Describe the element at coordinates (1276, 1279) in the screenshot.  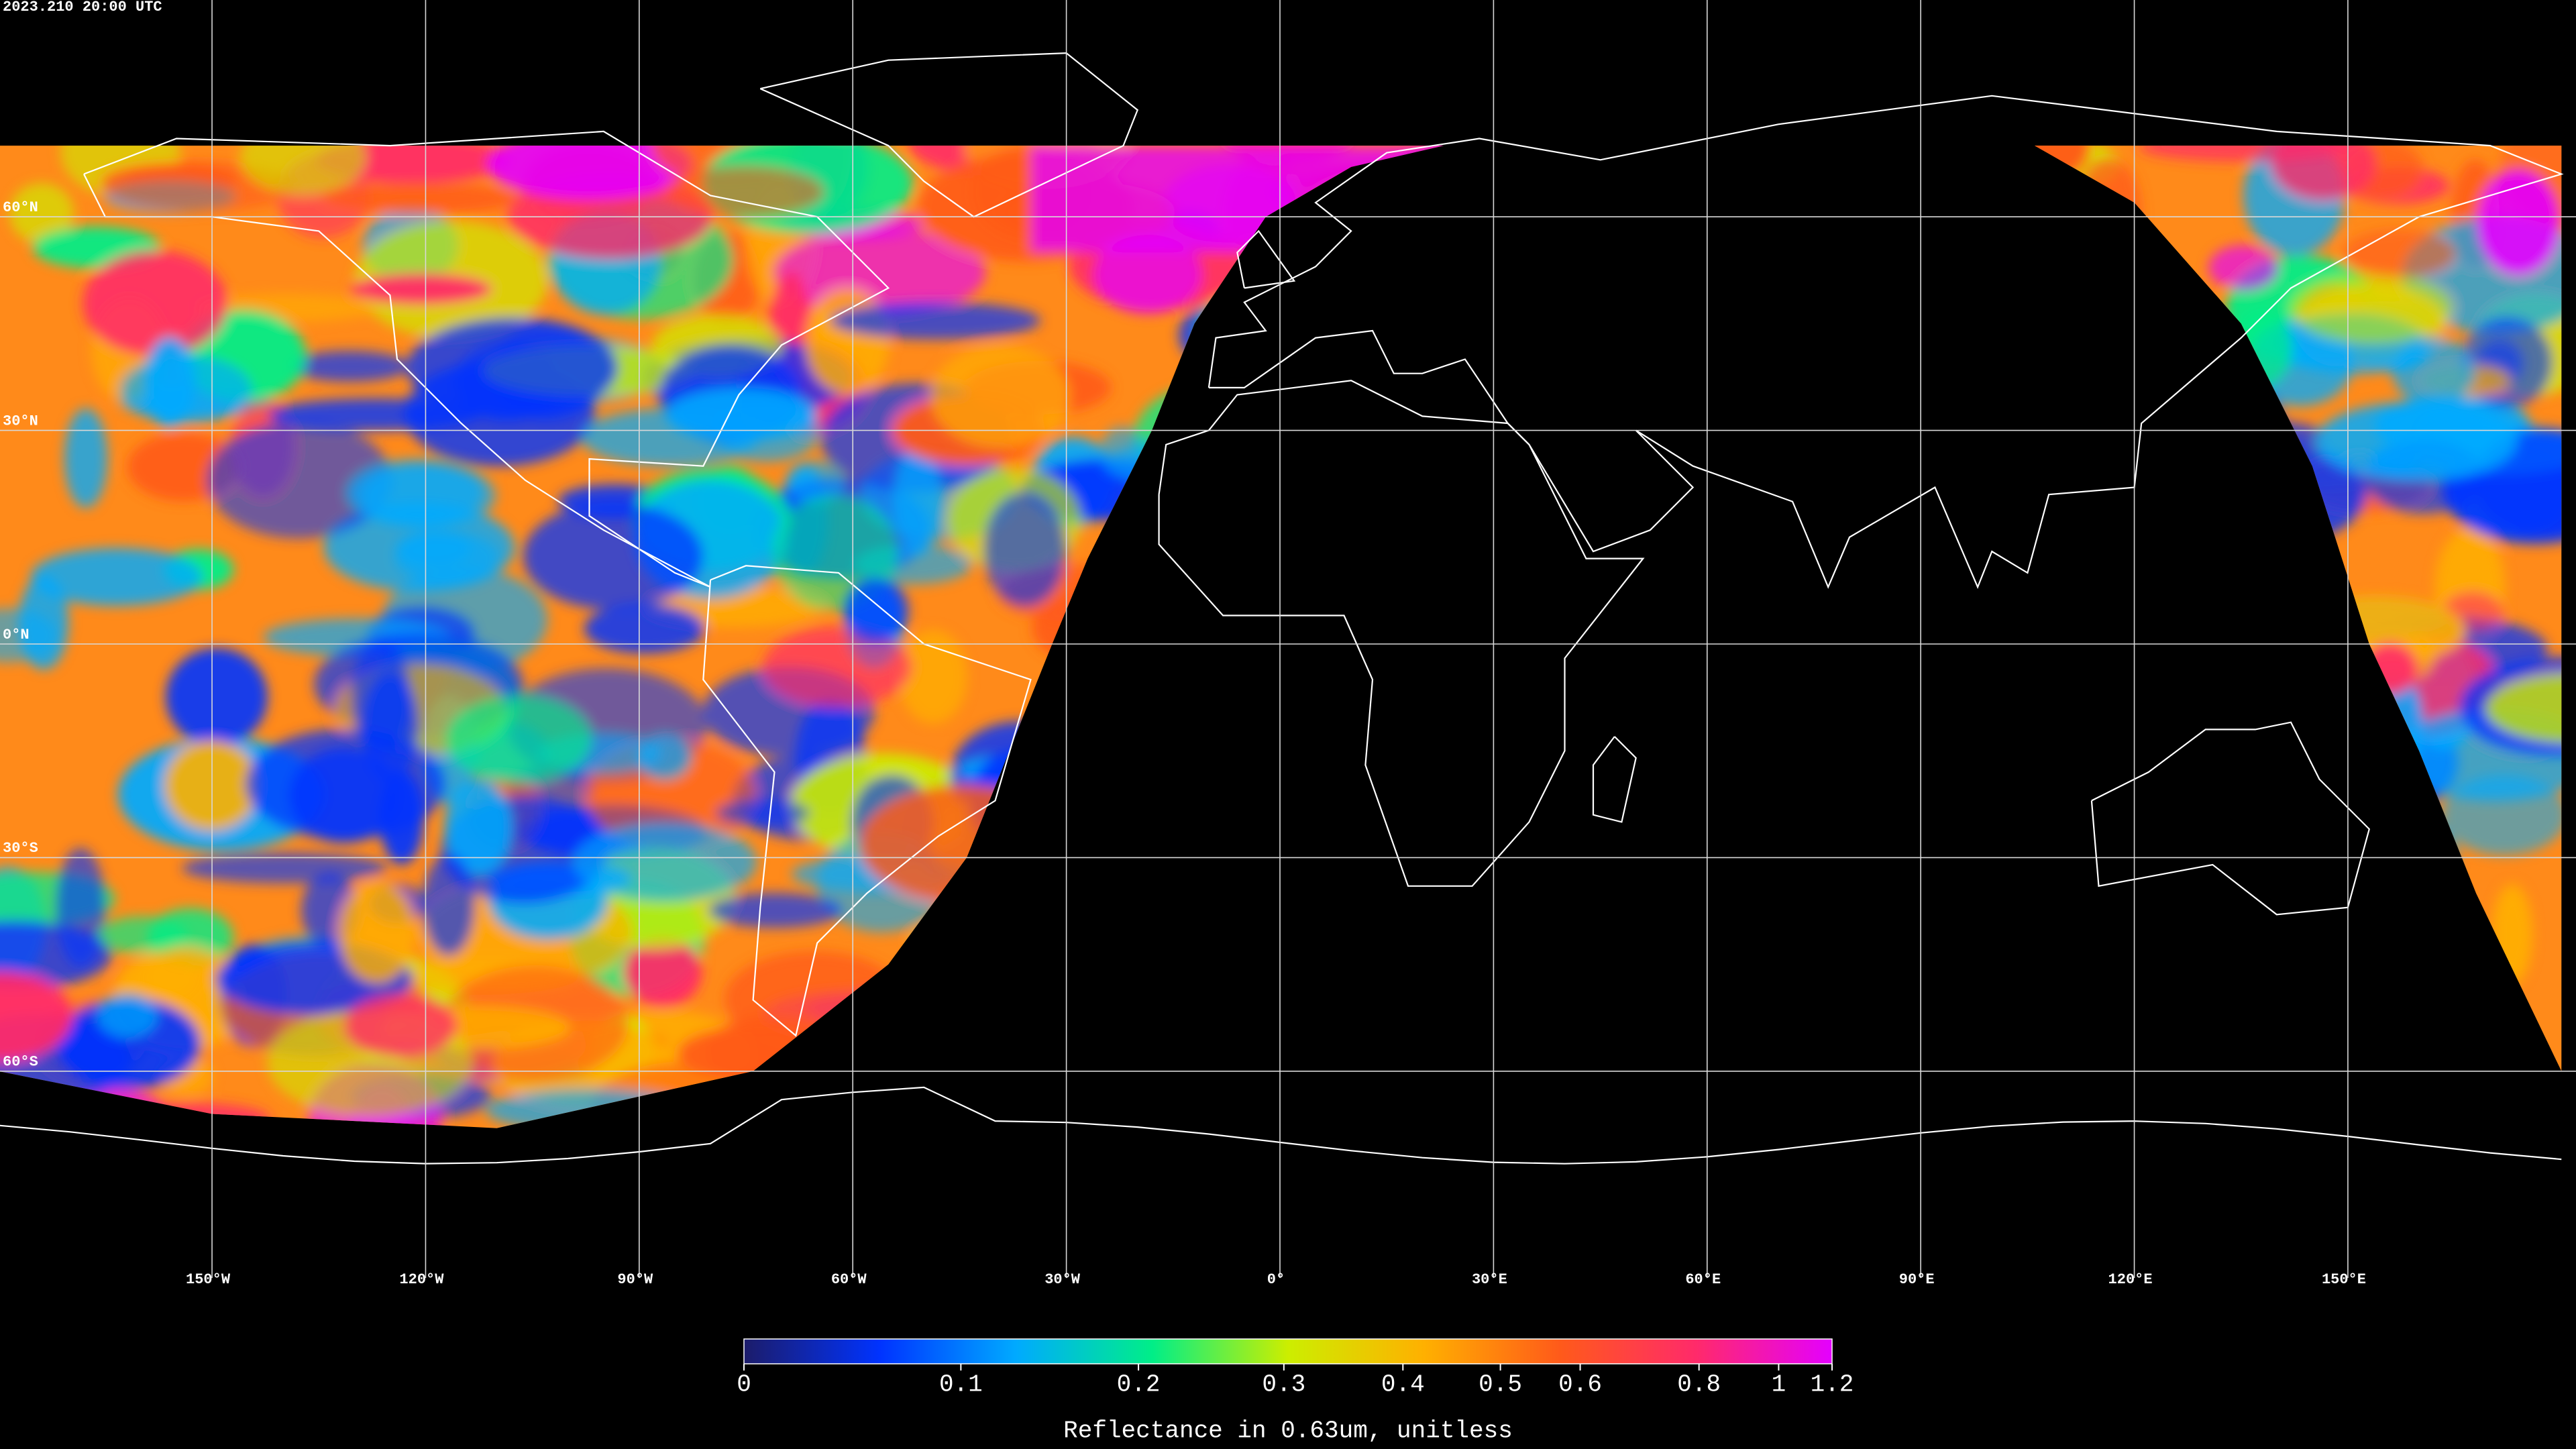
I see `lon-label: 0°` at that location.